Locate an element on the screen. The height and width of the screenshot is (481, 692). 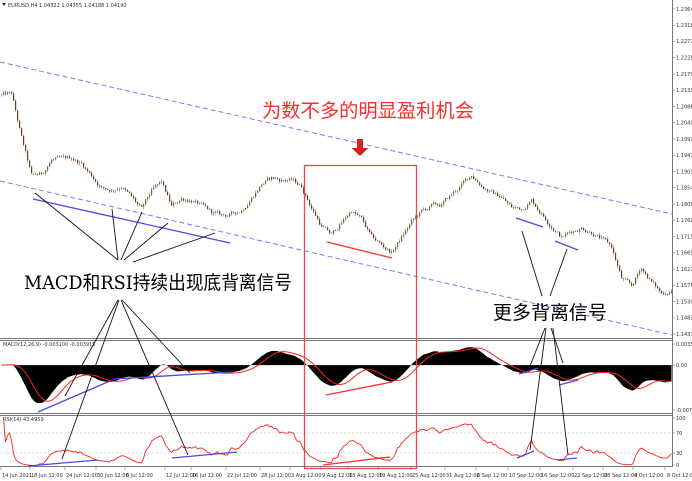
price-tick-label: 1.22255 is located at coordinates (684, 59).